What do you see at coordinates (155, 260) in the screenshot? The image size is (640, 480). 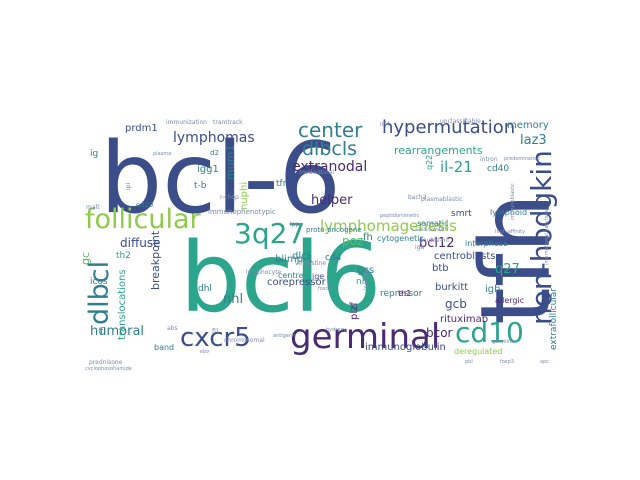 I see `word-breakpoint: breakpoint` at bounding box center [155, 260].